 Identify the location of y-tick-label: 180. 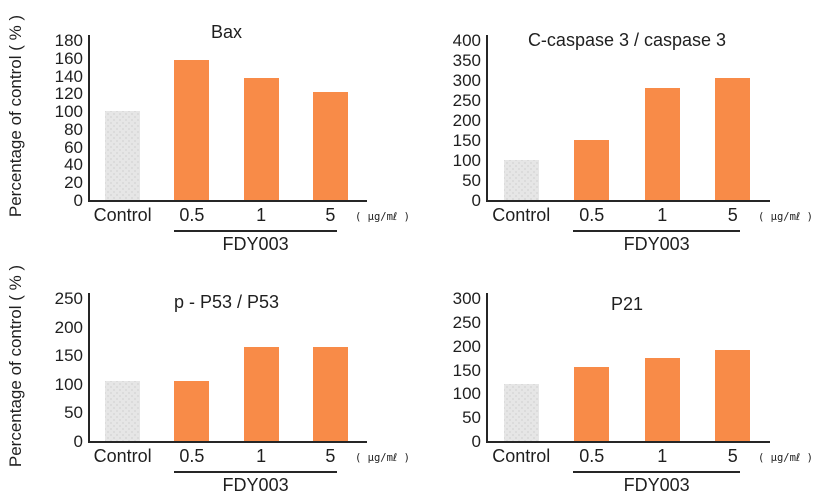
(68, 40).